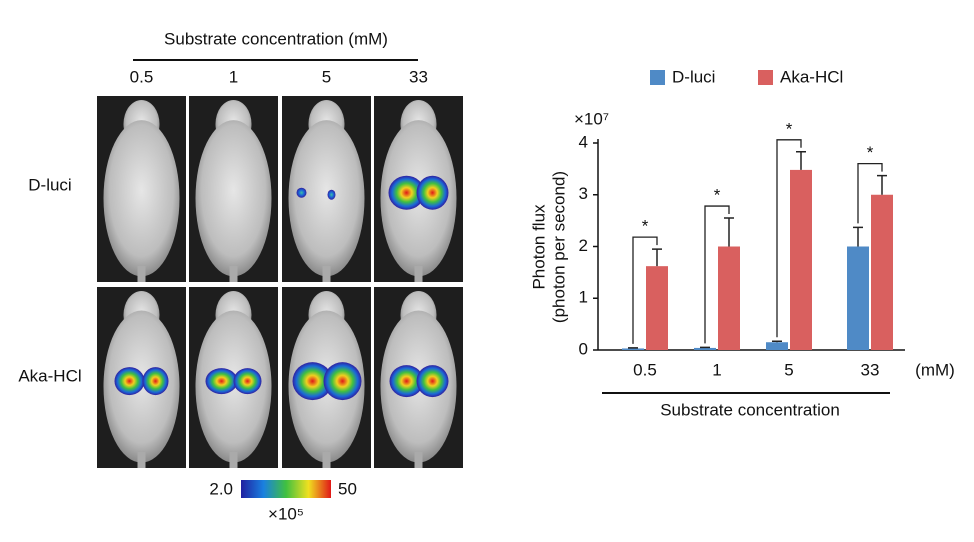 The image size is (974, 542). What do you see at coordinates (558, 247) in the screenshot?
I see `y-axis-label: (photon per second)` at bounding box center [558, 247].